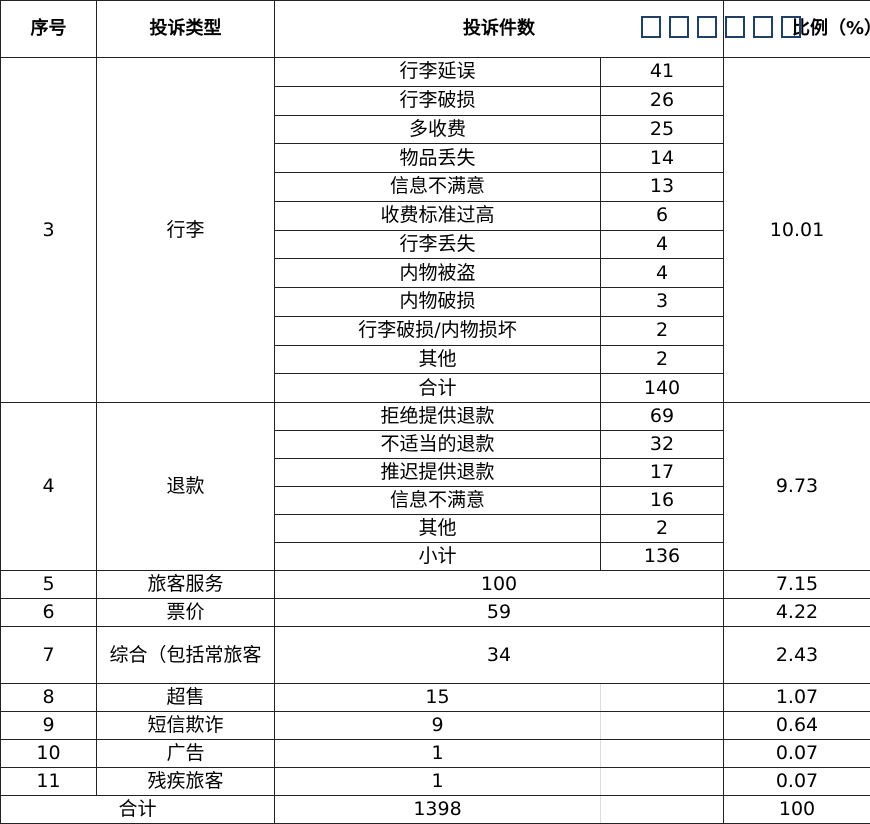 This screenshot has height=824, width=870. What do you see at coordinates (186, 754) in the screenshot?
I see `complaint-type: 广告` at bounding box center [186, 754].